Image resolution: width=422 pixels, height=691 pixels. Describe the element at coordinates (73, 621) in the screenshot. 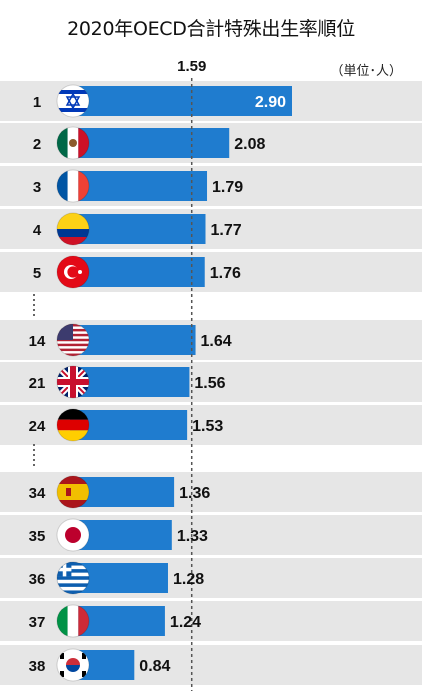

I see `italy-flag-icon` at that location.